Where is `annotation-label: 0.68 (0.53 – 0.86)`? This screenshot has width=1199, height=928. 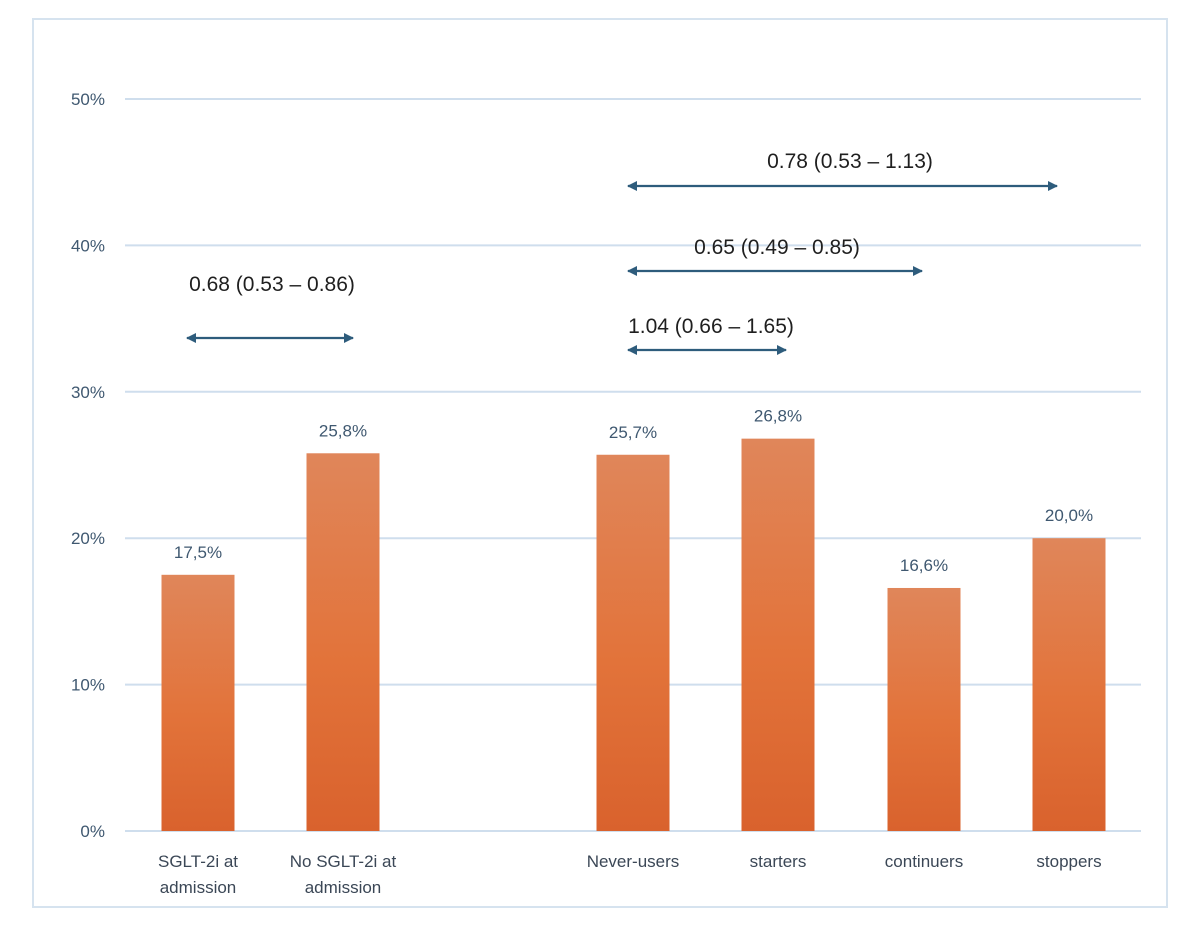
annotation-label: 0.68 (0.53 – 0.86) is located at coordinates (272, 284).